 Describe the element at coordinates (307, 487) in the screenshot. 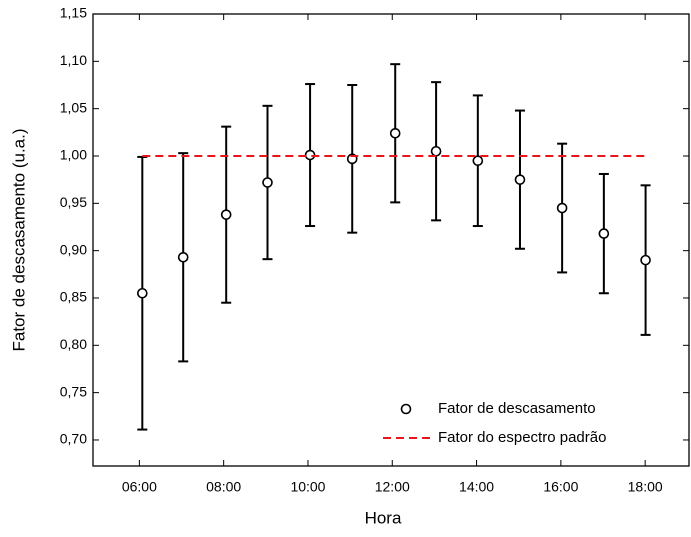

I see `x-tick-label: 10:00` at that location.